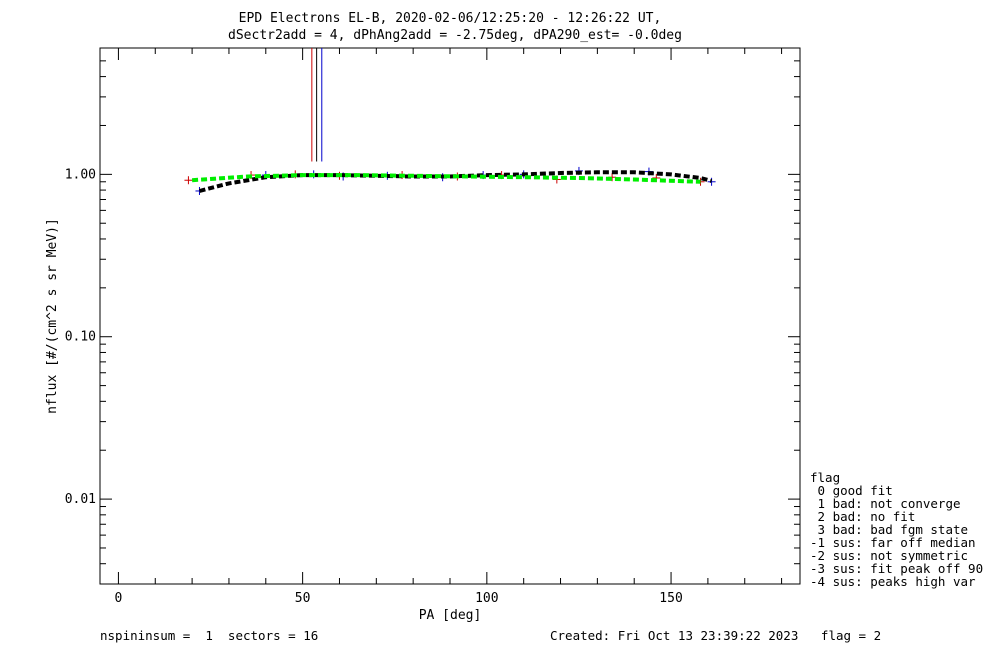 The width and height of the screenshot is (1000, 650). I want to click on legend-item: -4 sus: peaks high var, so click(893, 581).